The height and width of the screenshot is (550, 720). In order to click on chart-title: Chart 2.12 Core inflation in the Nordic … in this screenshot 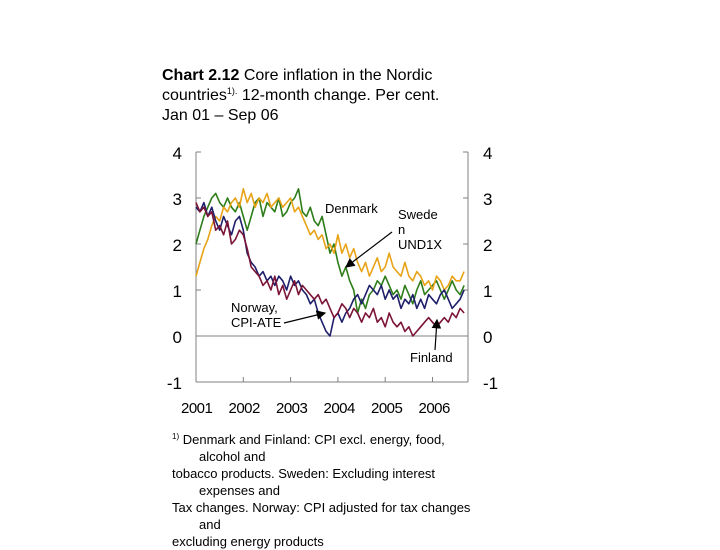, I will do `click(300, 96)`.